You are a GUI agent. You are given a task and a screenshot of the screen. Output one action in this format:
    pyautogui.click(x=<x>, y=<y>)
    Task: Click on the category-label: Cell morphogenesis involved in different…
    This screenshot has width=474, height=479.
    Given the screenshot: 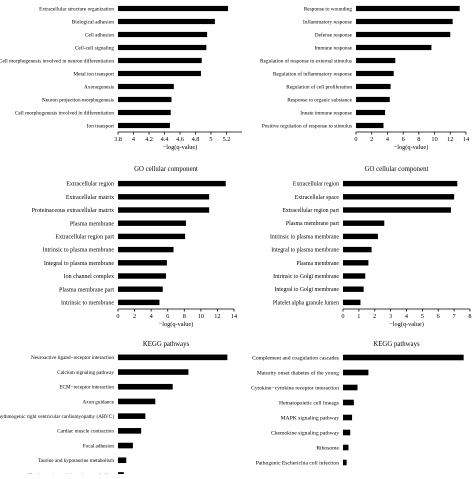 What is the action you would take?
    pyautogui.click(x=64, y=112)
    